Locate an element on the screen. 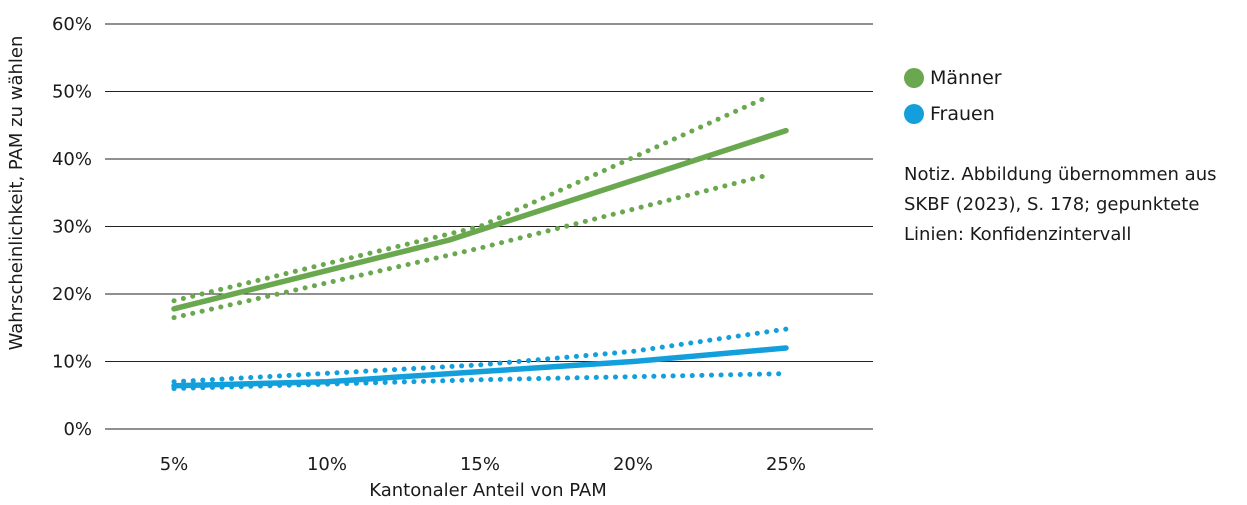  x-tick-label: 15% is located at coordinates (480, 464).